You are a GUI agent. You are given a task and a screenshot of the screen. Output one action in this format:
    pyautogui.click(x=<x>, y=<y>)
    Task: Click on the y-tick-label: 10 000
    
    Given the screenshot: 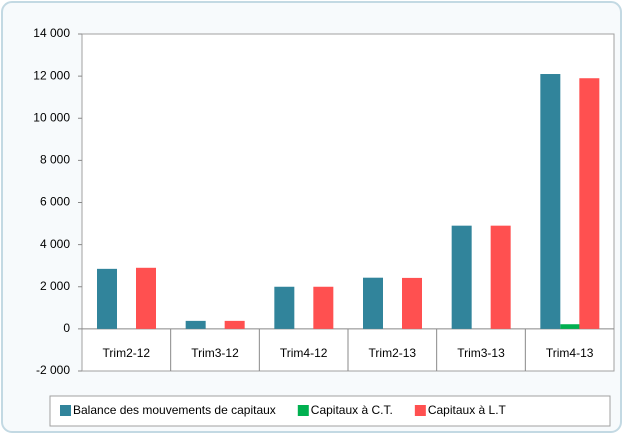 What is the action you would take?
    pyautogui.click(x=51, y=117)
    